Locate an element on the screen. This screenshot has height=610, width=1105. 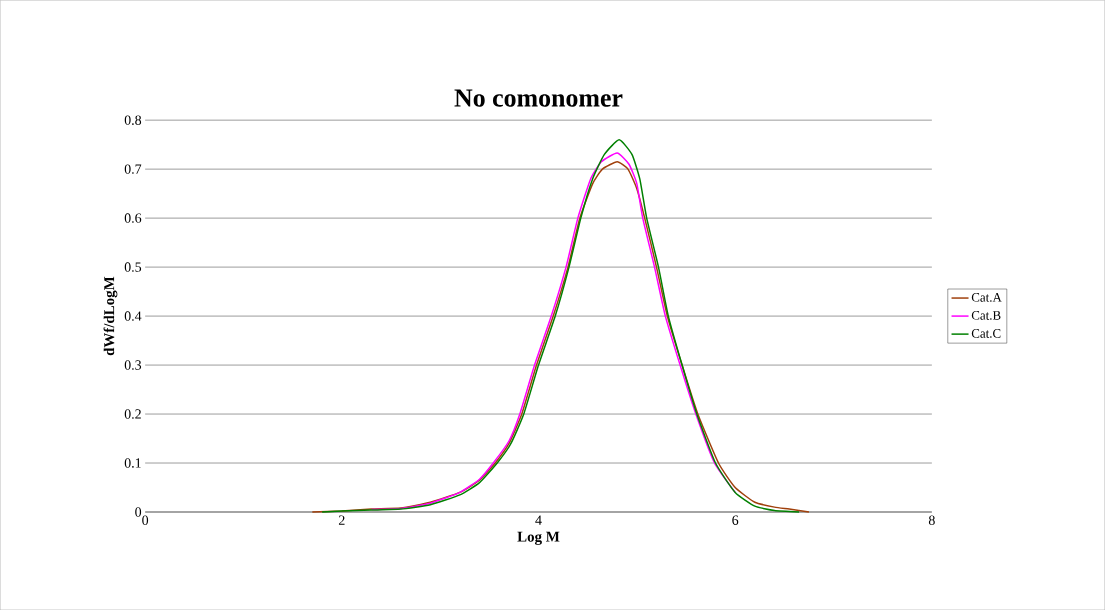
x-tick-label: 4 is located at coordinates (538, 520).